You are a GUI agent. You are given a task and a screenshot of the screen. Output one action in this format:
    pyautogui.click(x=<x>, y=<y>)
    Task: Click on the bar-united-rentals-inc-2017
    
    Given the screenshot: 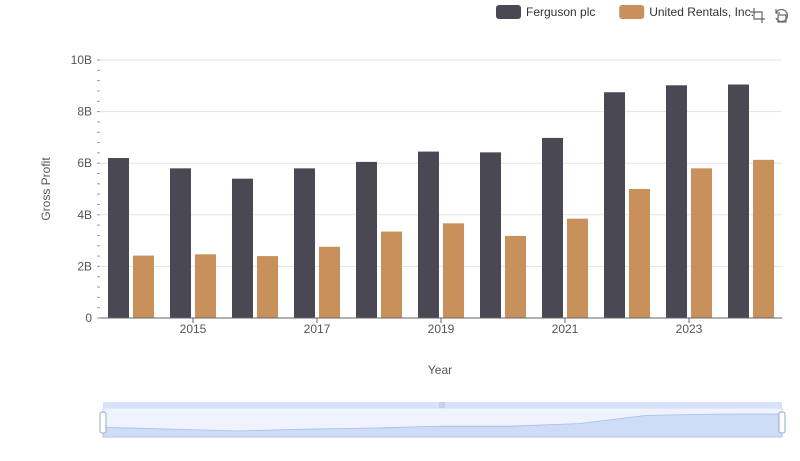 What is the action you would take?
    pyautogui.click(x=329, y=282)
    